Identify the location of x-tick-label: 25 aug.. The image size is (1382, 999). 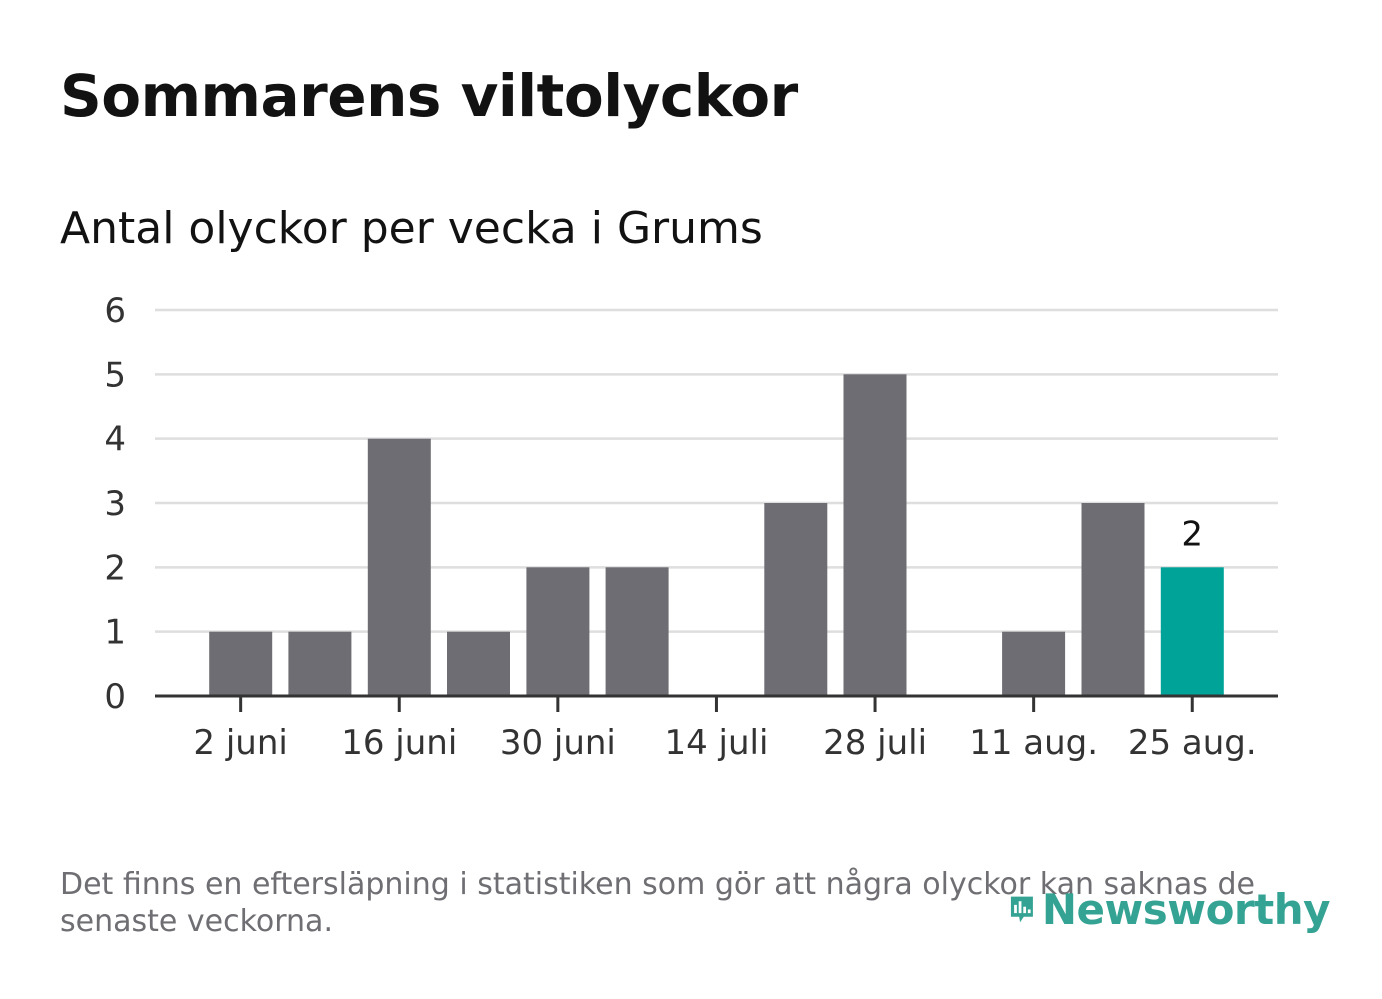
(1192, 743).